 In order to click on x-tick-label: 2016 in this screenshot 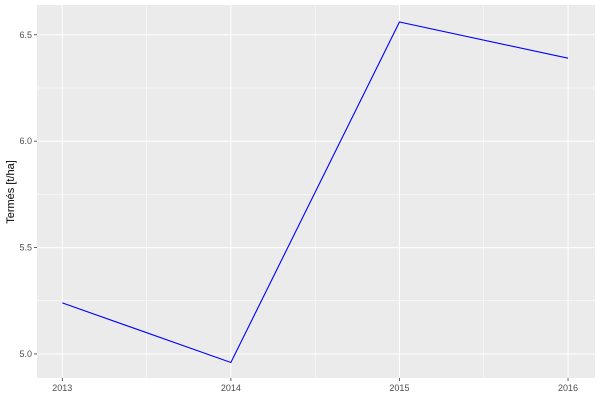, I will do `click(568, 388)`.